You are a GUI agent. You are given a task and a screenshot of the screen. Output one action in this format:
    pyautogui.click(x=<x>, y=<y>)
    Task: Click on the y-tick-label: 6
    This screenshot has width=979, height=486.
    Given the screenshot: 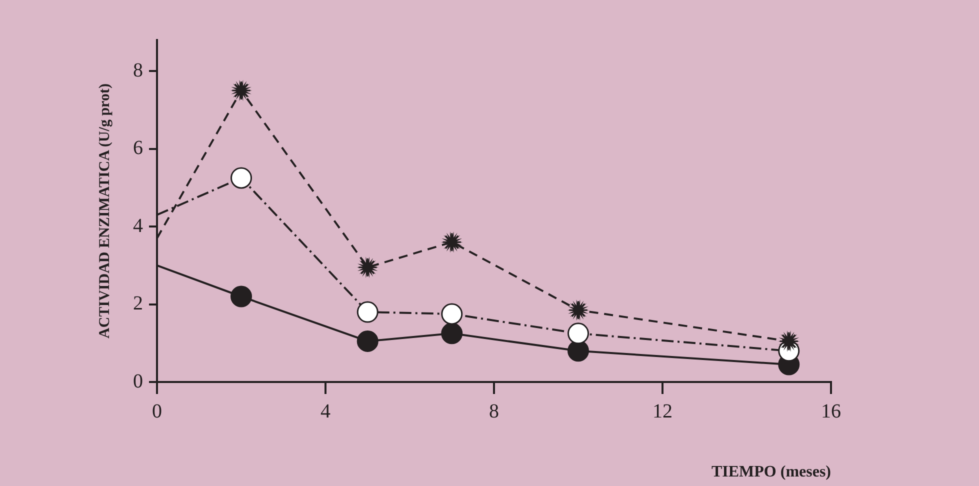 What is the action you would take?
    pyautogui.click(x=138, y=148)
    